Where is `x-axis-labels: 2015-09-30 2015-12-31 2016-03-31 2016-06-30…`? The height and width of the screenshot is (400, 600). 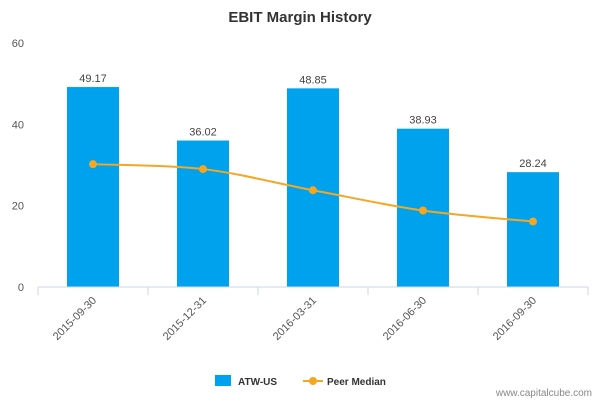 x-axis-labels: 2015-09-30 2015-12-31 2016-03-31 2016-06-30… is located at coordinates (295, 319).